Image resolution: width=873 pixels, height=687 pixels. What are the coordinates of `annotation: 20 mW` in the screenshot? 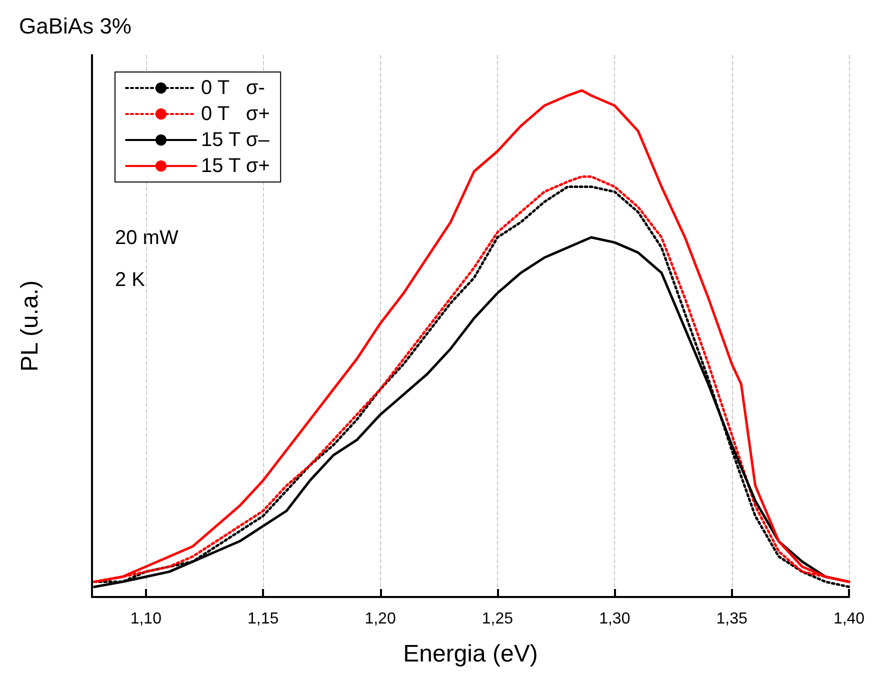 It's located at (146, 238).